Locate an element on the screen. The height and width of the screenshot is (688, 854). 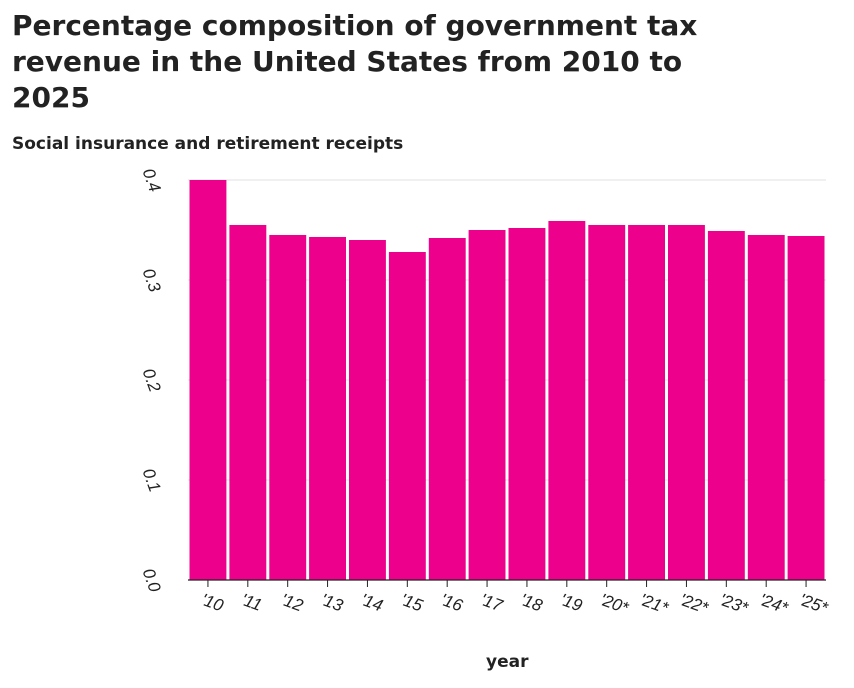
y-tick-label: 0.1 is located at coordinates (152, 480).